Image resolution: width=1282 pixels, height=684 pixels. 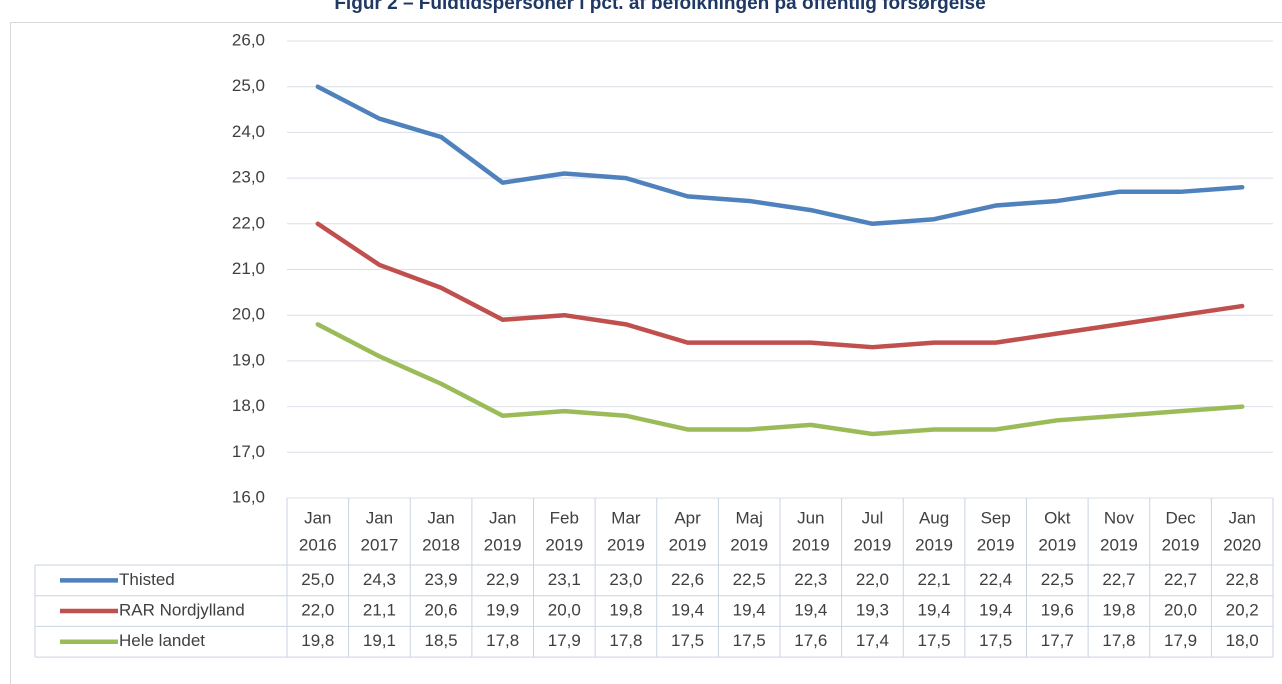 I want to click on y-tick-label: 18,0, so click(x=248, y=405).